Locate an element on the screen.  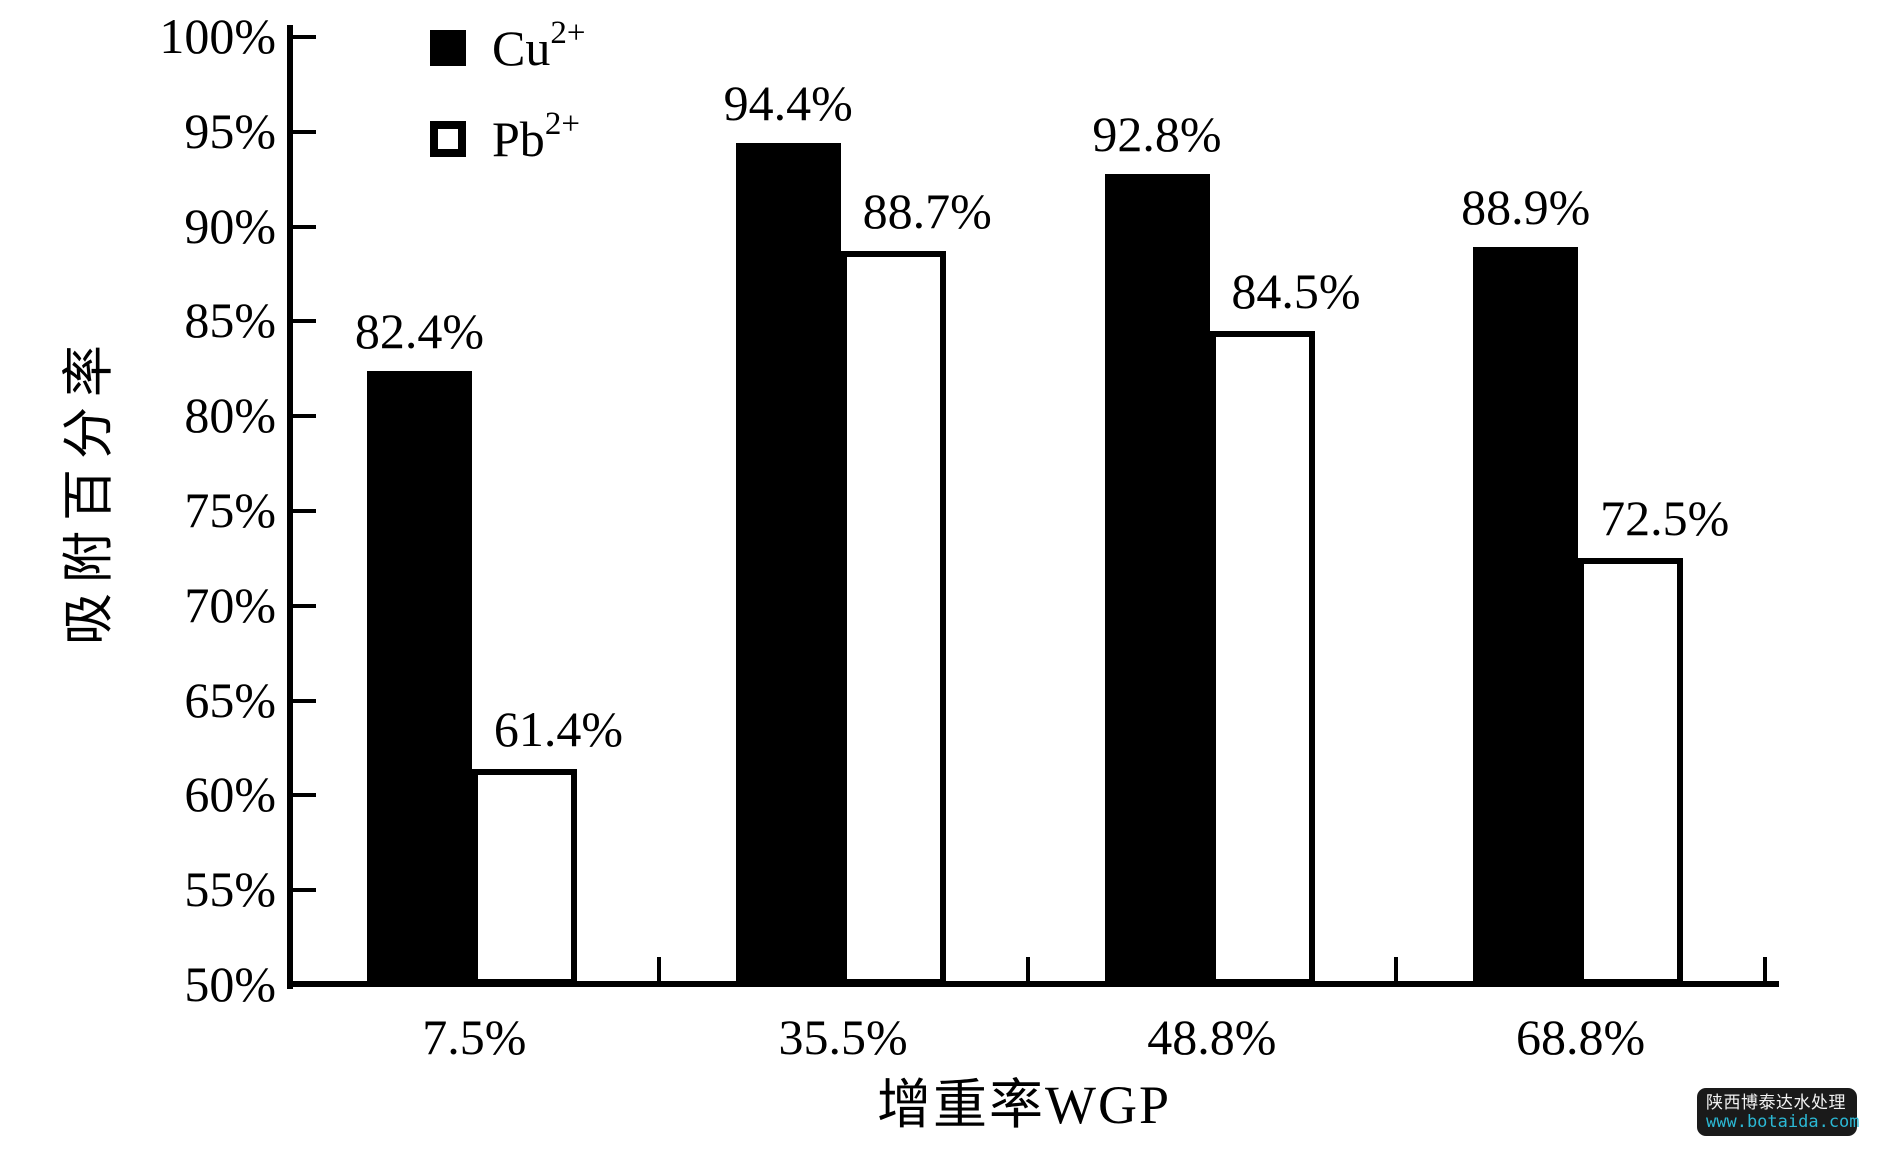
watermark-url: www.botaida.com is located at coordinates (1783, 1122).